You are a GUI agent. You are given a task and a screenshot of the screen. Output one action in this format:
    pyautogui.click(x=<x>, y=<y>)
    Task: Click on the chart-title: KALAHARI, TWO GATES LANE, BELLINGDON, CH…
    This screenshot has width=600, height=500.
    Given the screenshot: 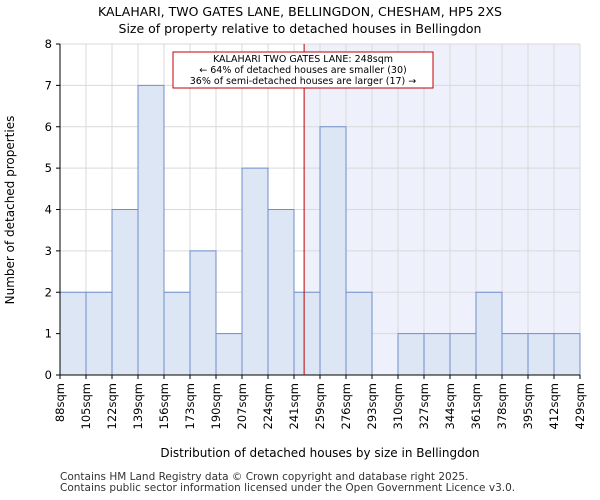 What is the action you would take?
    pyautogui.click(x=300, y=20)
    